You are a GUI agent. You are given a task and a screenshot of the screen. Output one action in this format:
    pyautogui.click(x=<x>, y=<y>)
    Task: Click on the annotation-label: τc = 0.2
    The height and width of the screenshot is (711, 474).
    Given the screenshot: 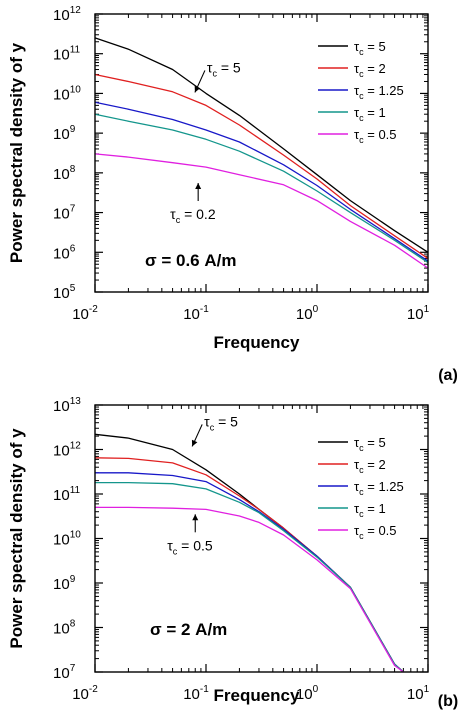 What is the action you would take?
    pyautogui.click(x=193, y=215)
    